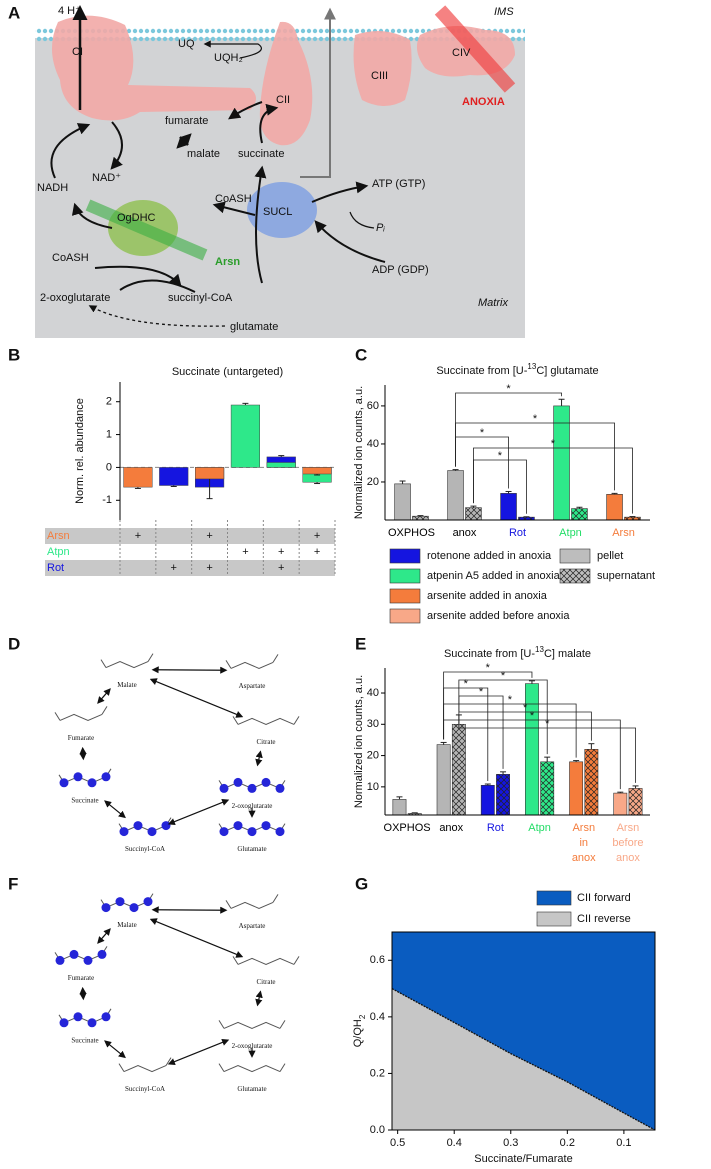 This screenshot has height=1169, width=711. I want to click on y-axis-label-part: 2, so click(362, 1016).